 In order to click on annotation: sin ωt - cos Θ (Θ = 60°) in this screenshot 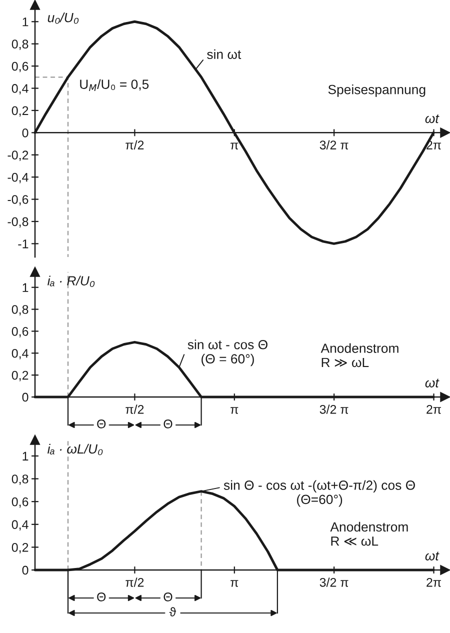, I will do `click(228, 353)`.